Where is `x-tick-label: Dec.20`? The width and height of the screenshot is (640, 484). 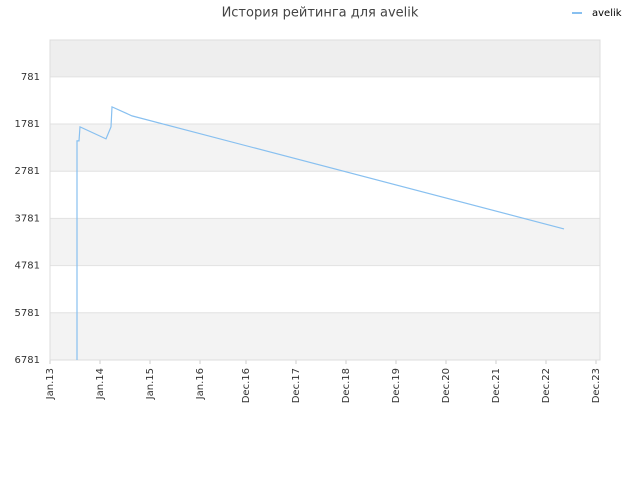 x-tick-label: Dec.20 is located at coordinates (446, 385).